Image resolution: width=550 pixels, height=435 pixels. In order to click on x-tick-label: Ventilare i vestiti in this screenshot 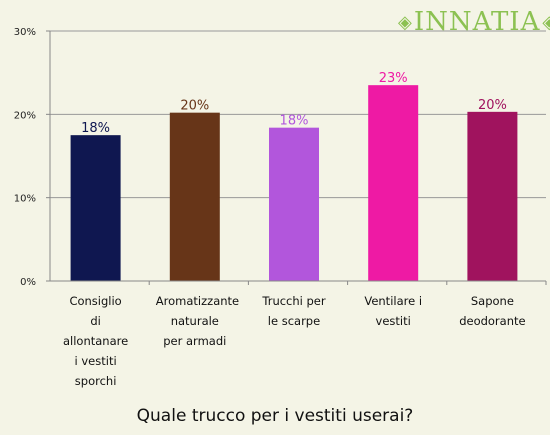, I will do `click(393, 311)`.